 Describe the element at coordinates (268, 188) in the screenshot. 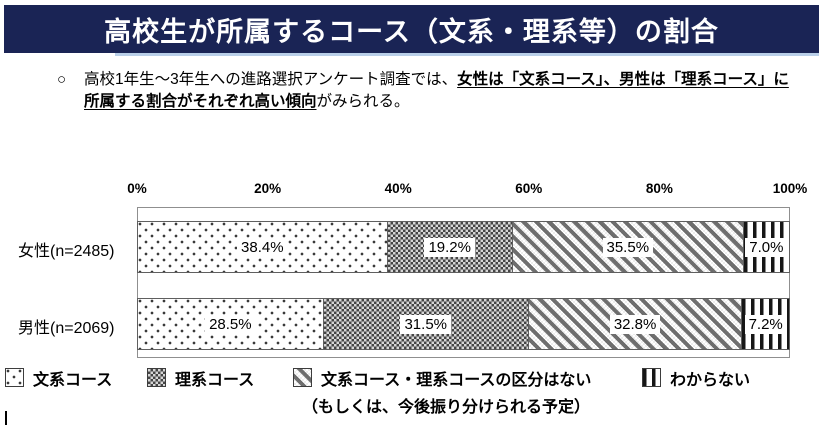

I see `x-axis-tick-20: 20%` at that location.